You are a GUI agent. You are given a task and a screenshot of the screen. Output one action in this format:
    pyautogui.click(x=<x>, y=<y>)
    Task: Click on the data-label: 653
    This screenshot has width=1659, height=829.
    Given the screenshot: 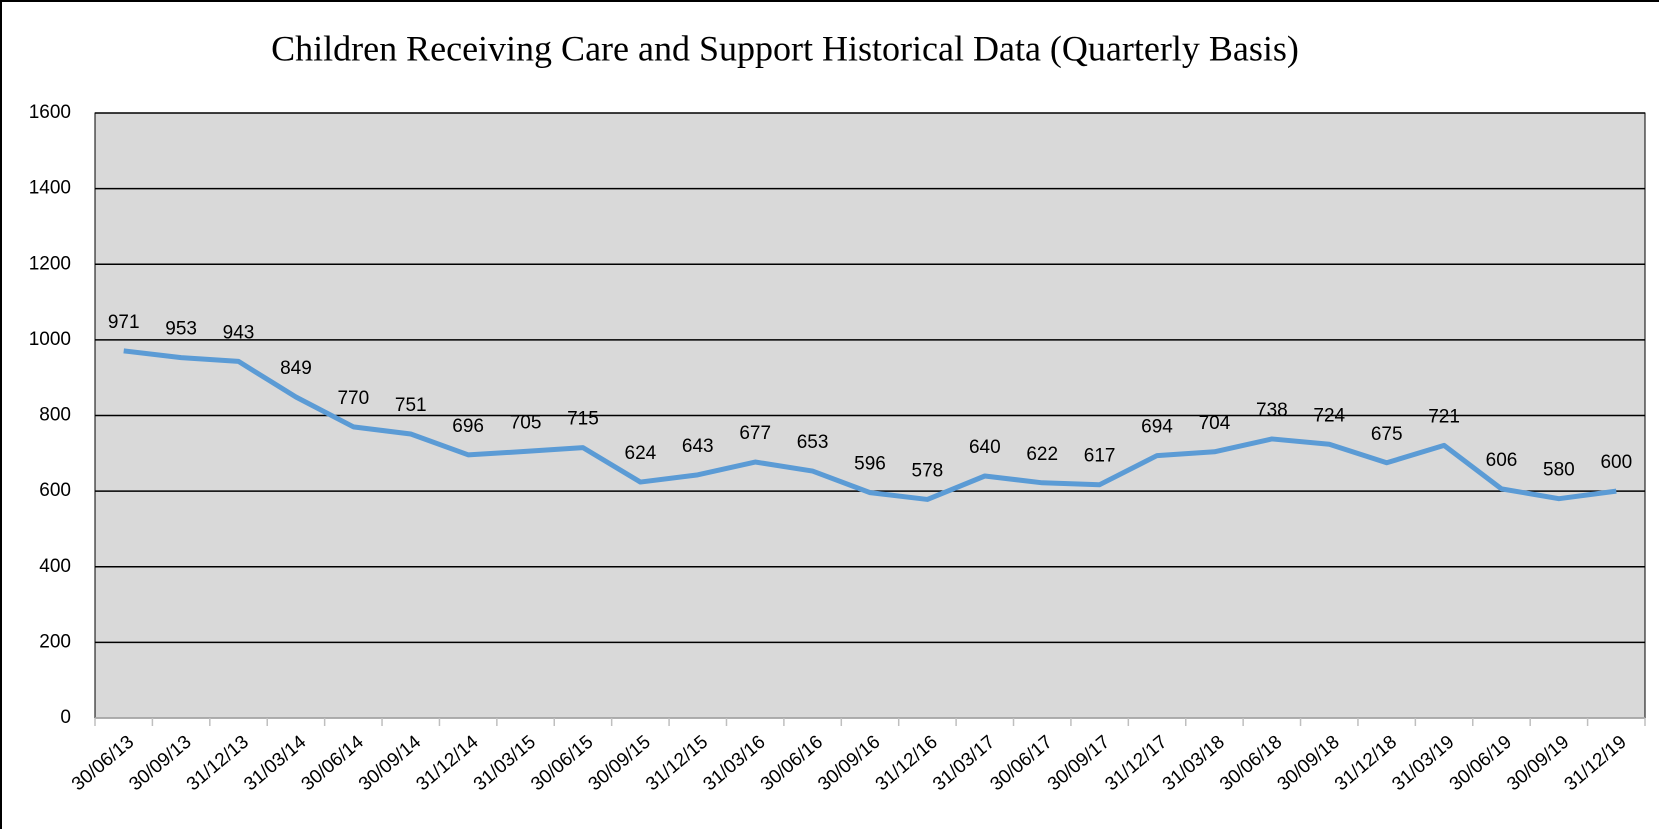 What is the action you would take?
    pyautogui.click(x=813, y=442)
    